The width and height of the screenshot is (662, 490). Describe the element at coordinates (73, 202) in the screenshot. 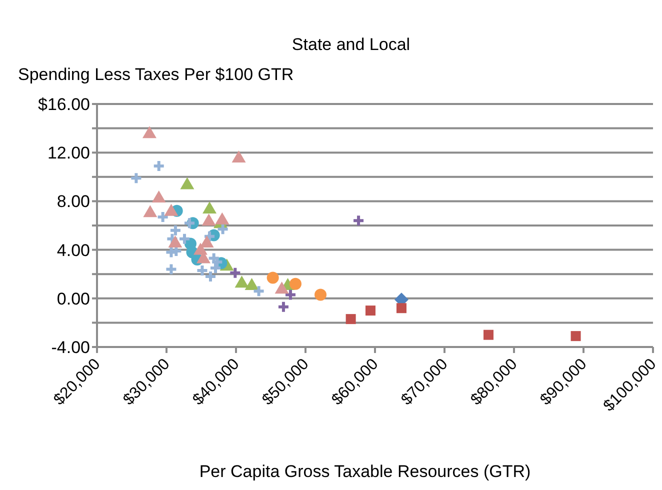

I see `y-tick-label: 8.00` at that location.